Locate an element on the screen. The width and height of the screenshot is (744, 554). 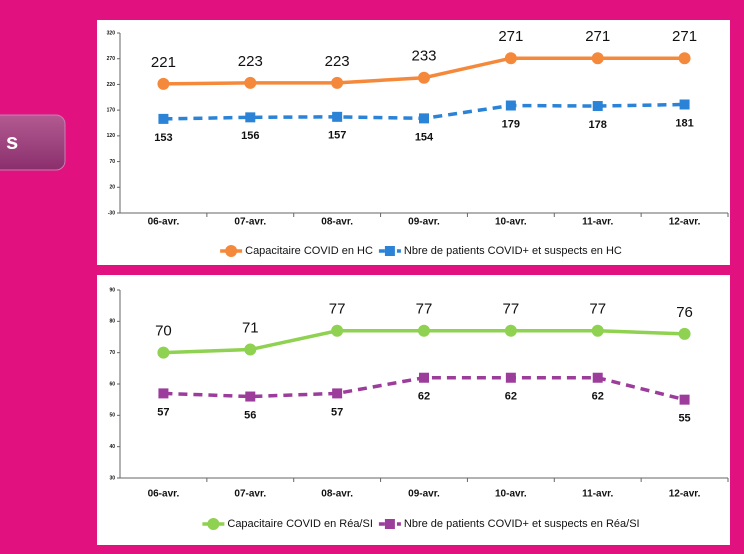
data-label: 178 is located at coordinates (598, 125).